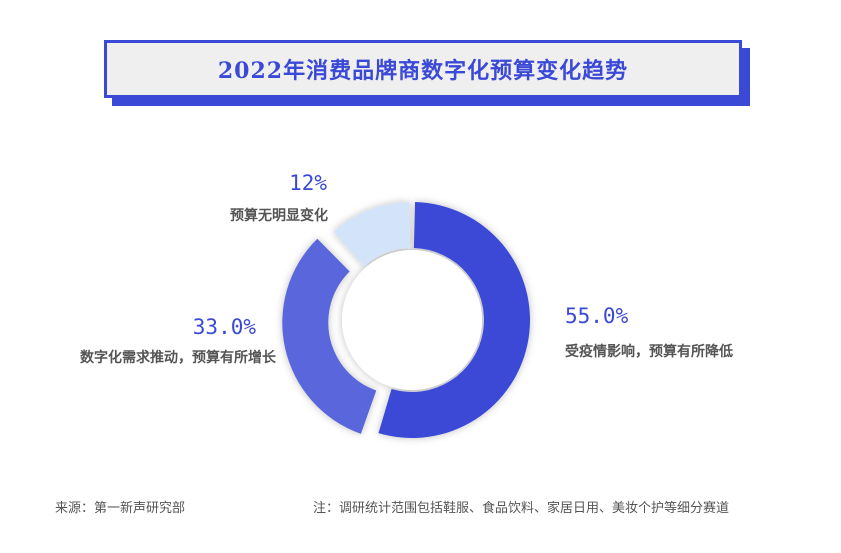 Image resolution: width=841 pixels, height=553 pixels. I want to click on category-label-decrease: 受疫情影响，预算有所降低, so click(649, 351).